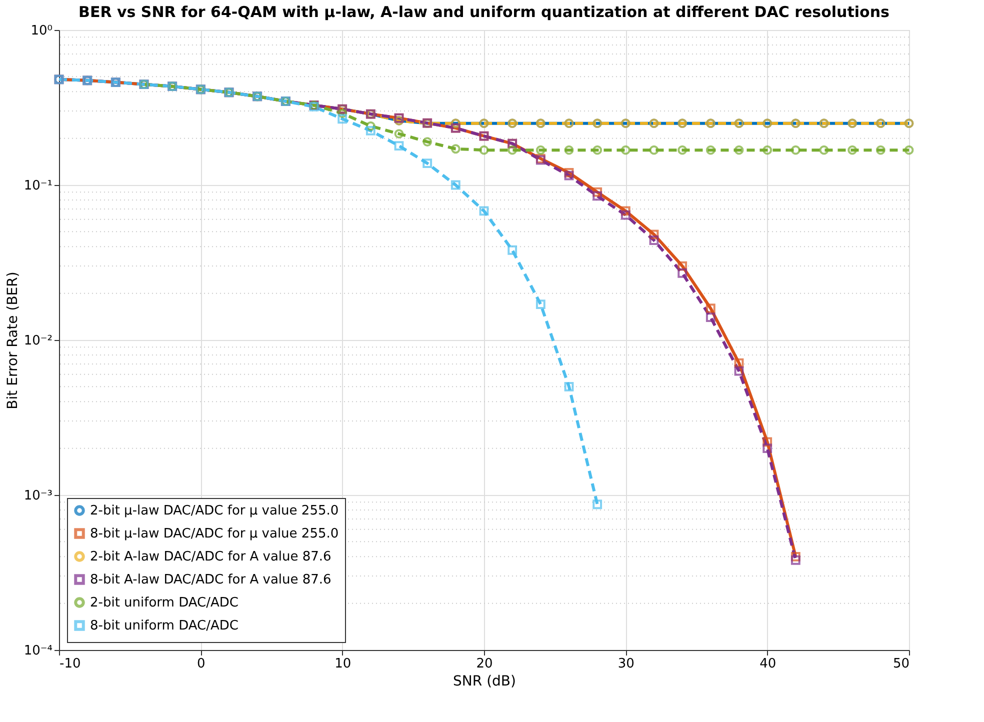 The image size is (984, 722). I want to click on legend-label: 8-bit μ-law DAC/ADC for μ value 255.0, so click(214, 534).